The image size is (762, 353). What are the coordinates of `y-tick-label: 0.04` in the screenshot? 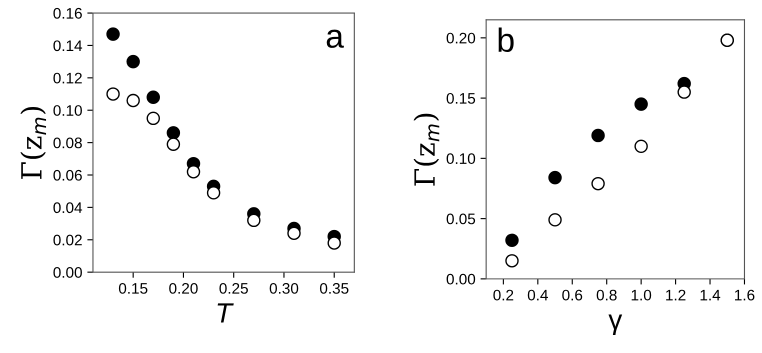 It's located at (67, 208).